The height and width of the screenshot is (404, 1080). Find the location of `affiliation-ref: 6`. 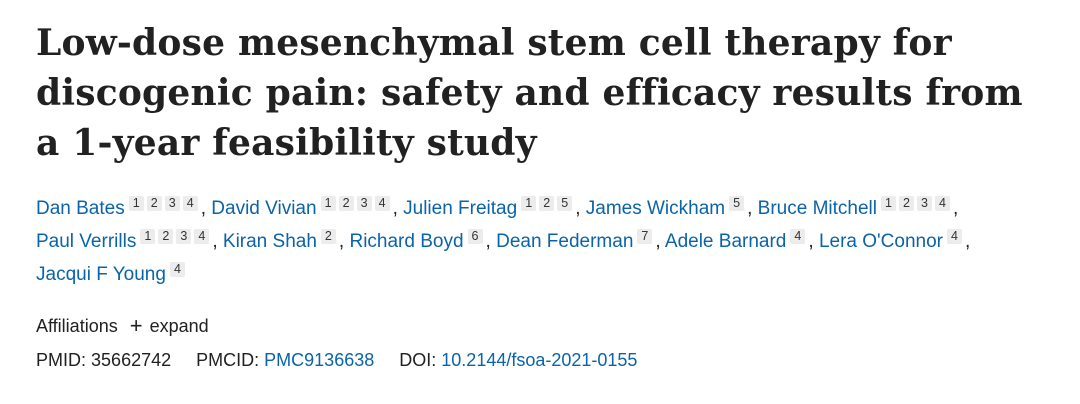

affiliation-ref: 6 is located at coordinates (475, 236).